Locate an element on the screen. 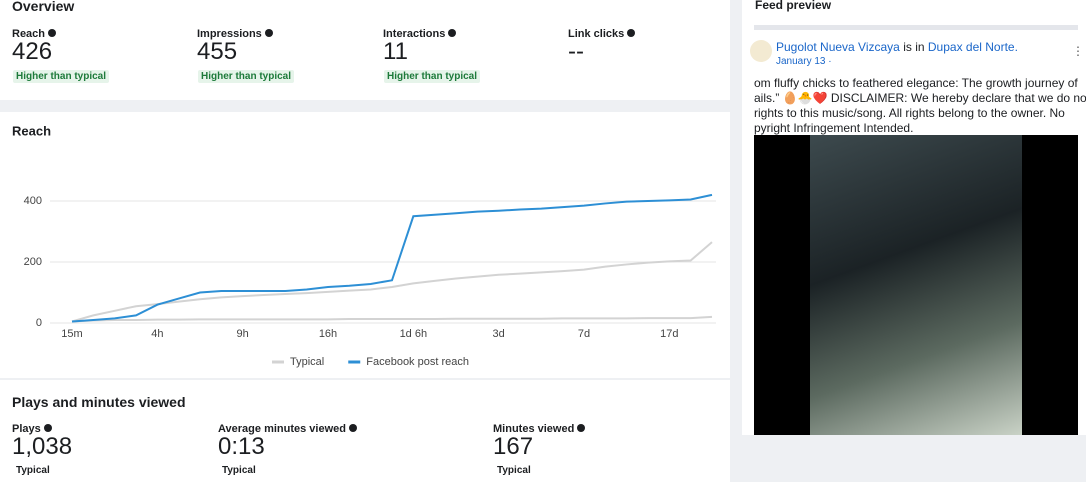 This screenshot has height=482, width=1086. divider is located at coordinates (916, 27).